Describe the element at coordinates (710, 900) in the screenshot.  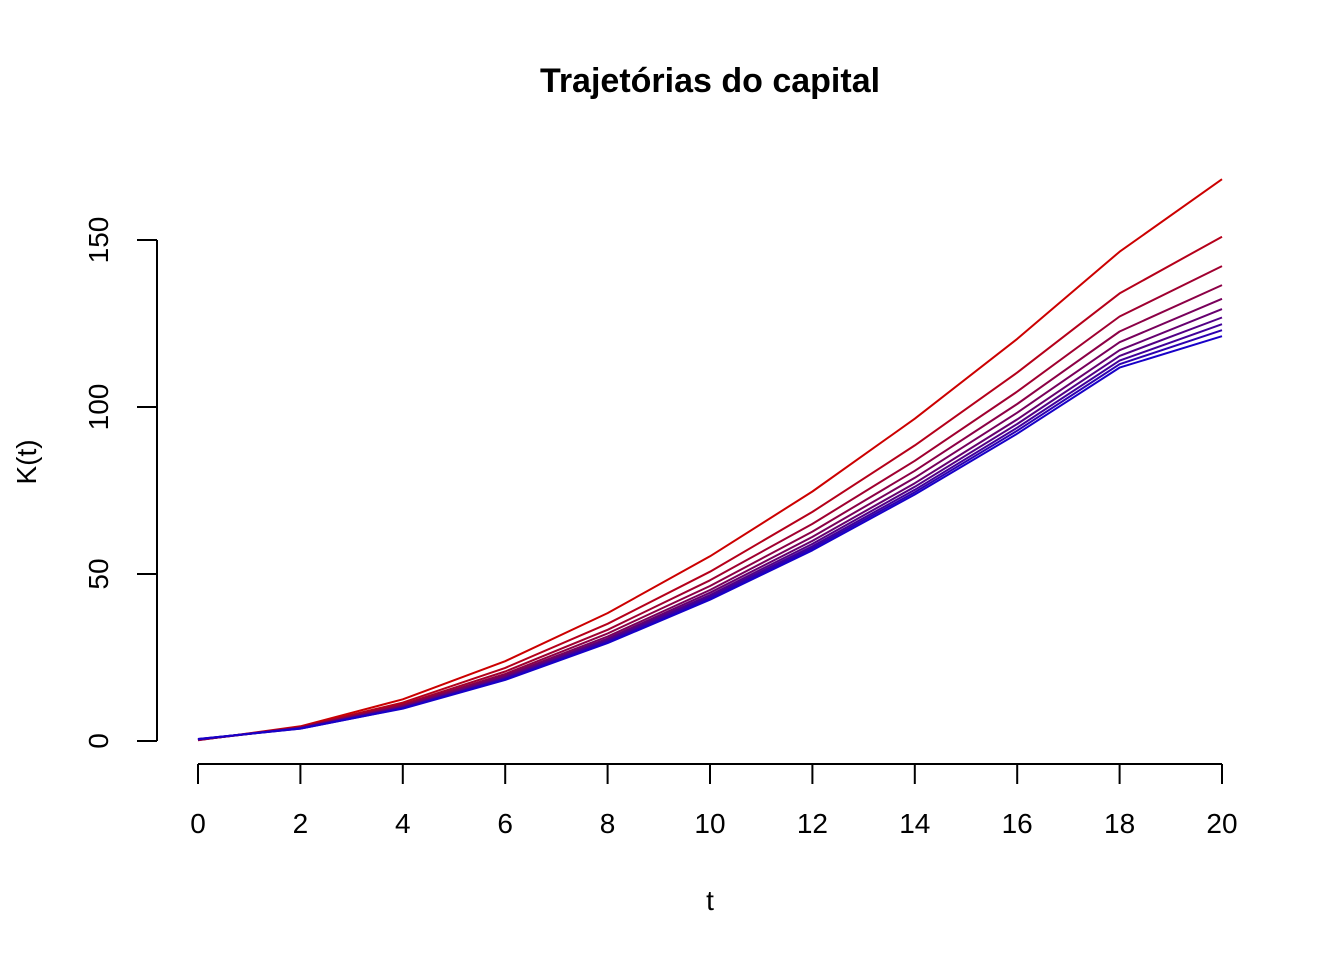
I see `x-axis-label: t` at that location.